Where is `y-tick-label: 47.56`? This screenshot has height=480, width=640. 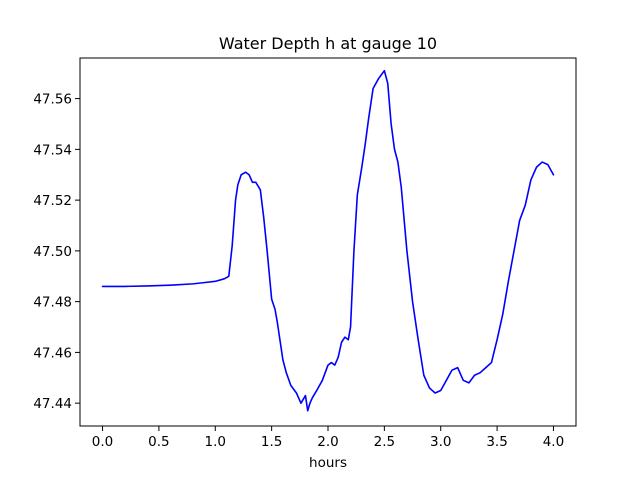 y-tick-label: 47.56 is located at coordinates (52, 100).